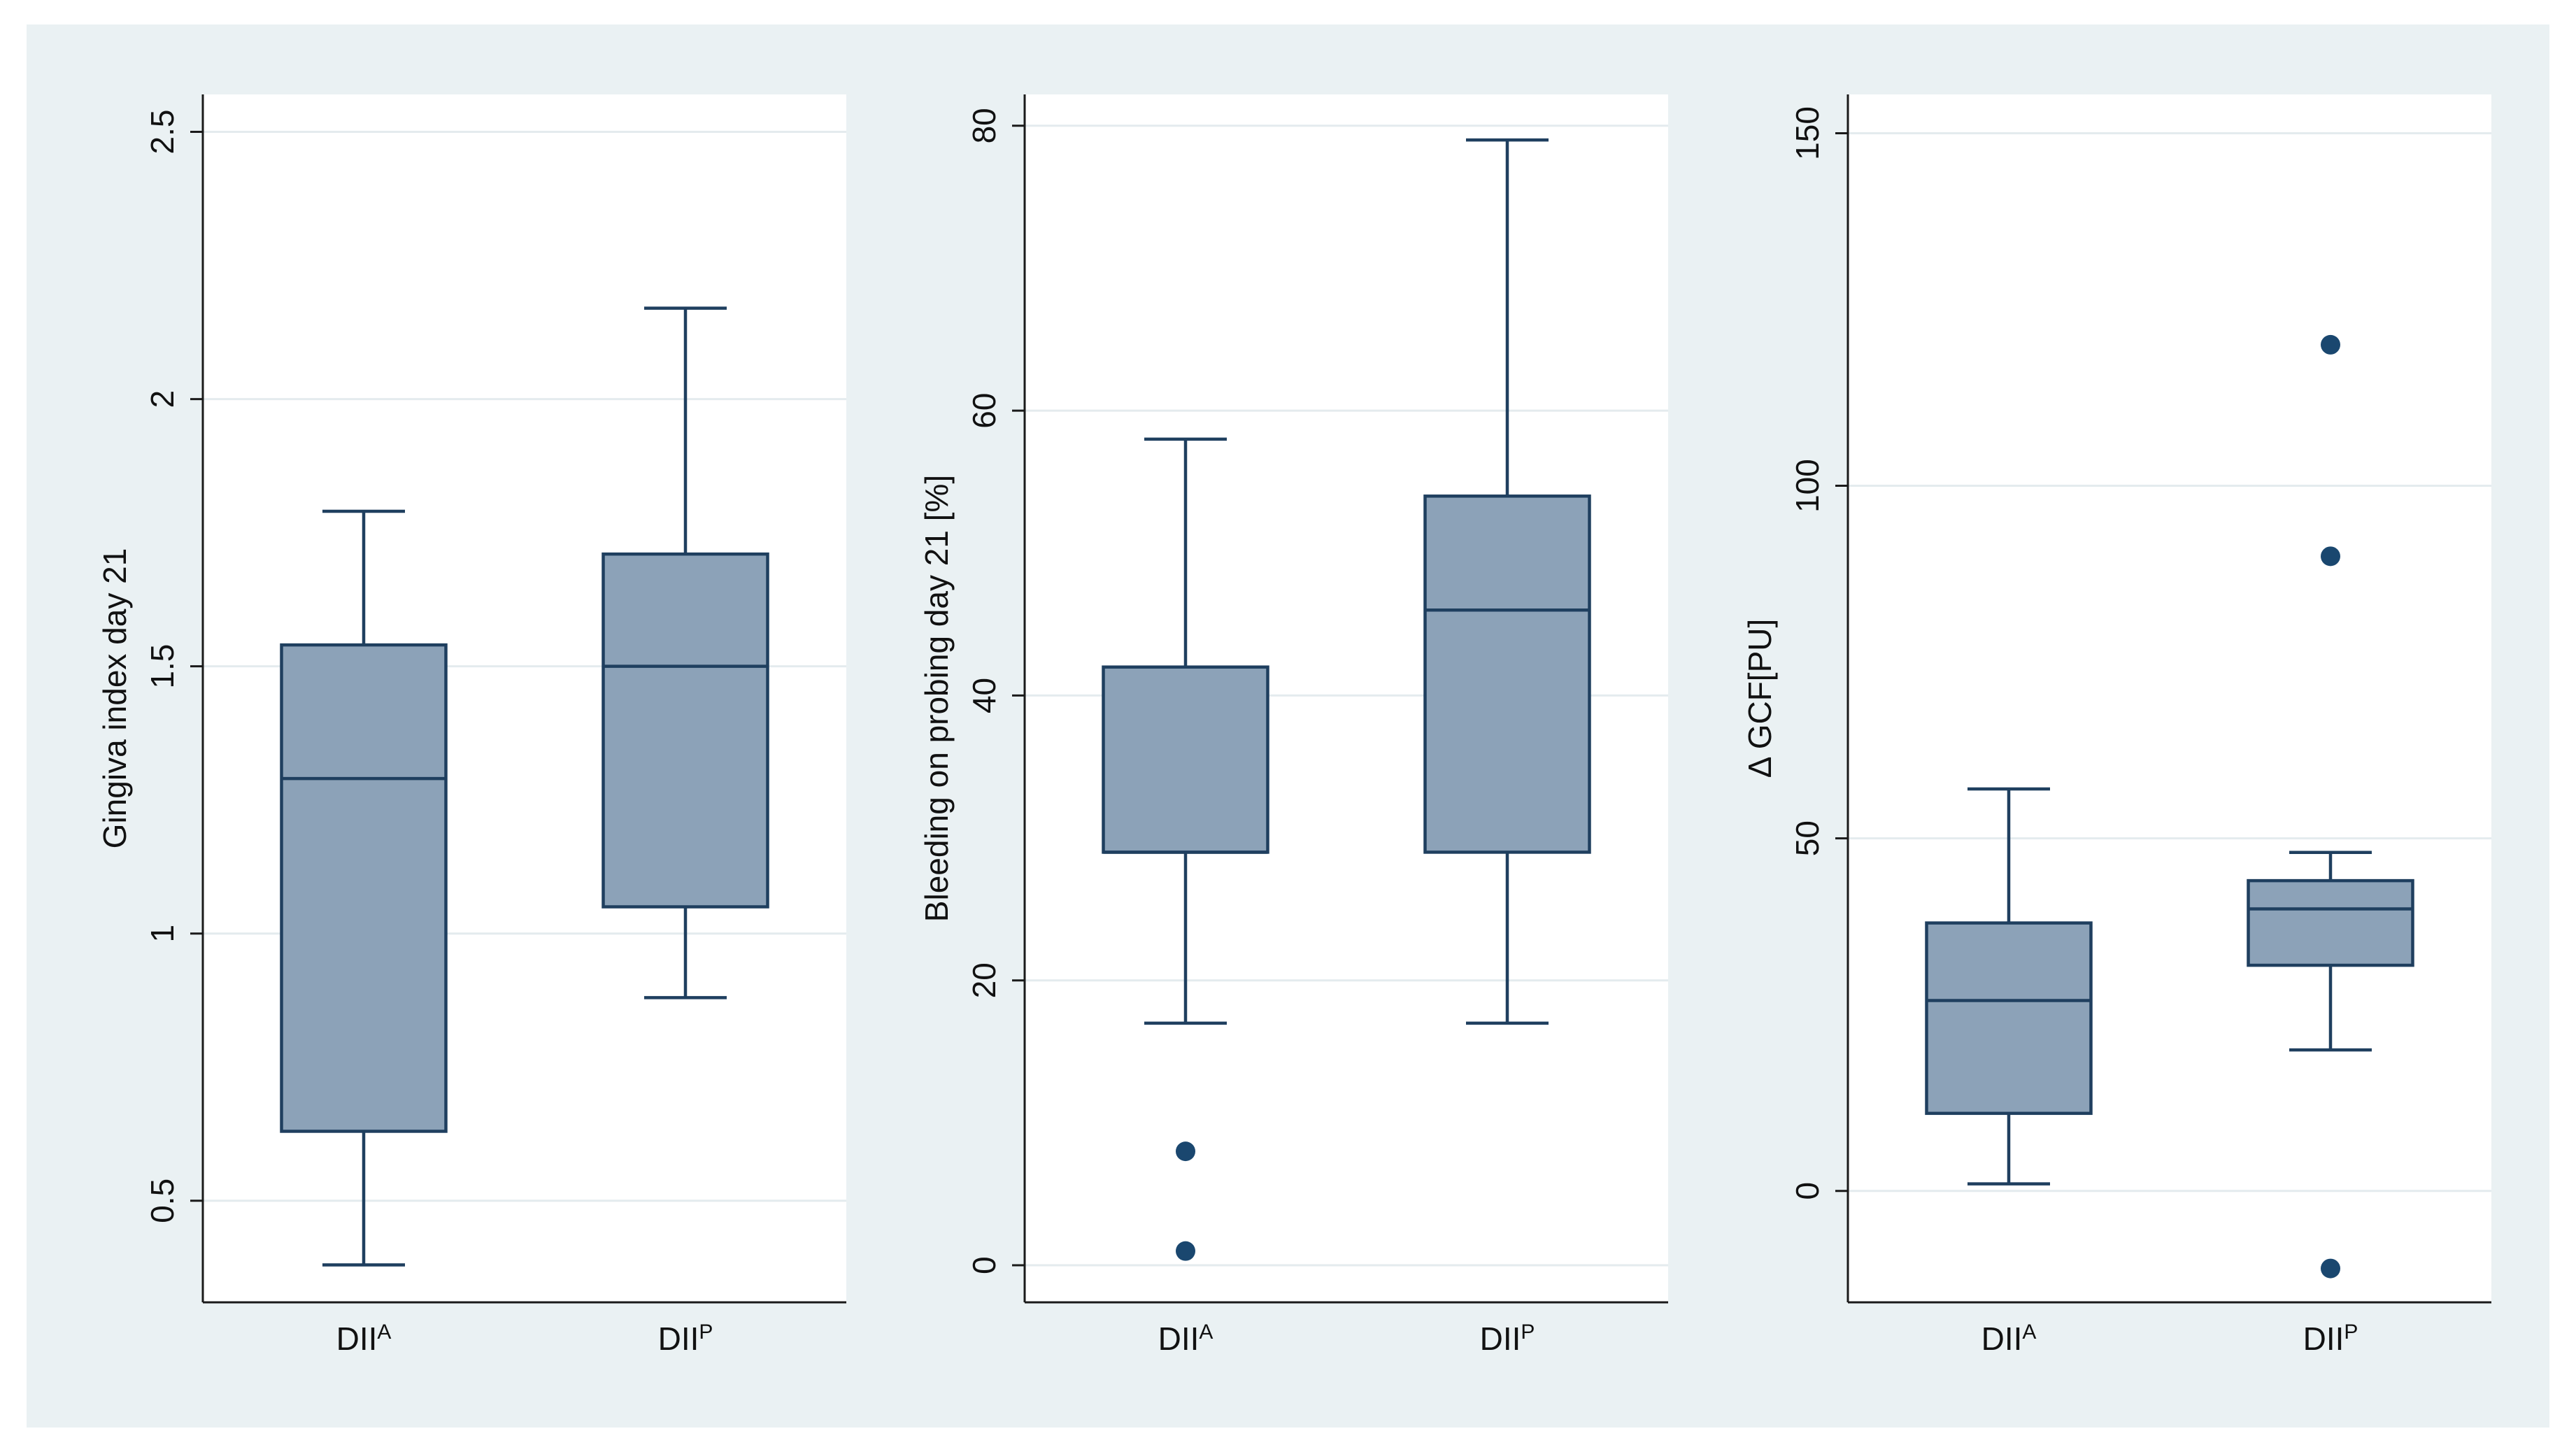 Image resolution: width=2576 pixels, height=1452 pixels. I want to click on y-ticks: 0.5 1 1.5 2 2.5, so click(173, 666).